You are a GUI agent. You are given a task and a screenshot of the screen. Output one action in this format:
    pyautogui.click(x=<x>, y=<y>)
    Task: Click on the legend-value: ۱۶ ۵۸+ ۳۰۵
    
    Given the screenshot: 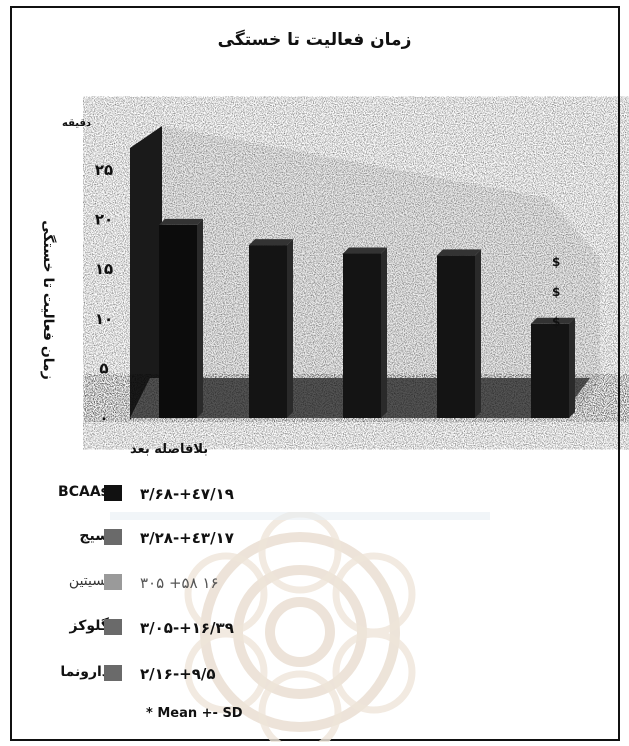 What is the action you would take?
    pyautogui.click(x=179, y=583)
    